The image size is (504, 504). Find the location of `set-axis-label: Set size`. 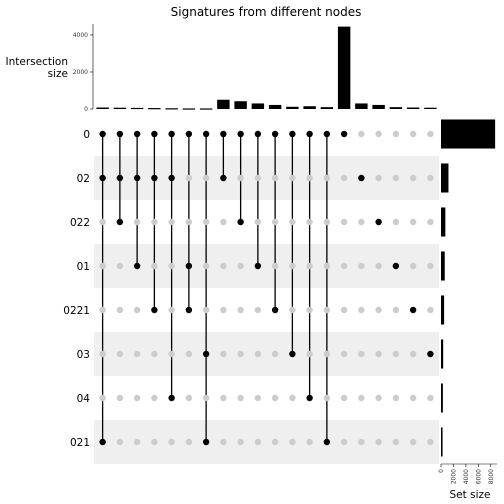

set-axis-label: Set size is located at coordinates (470, 495).